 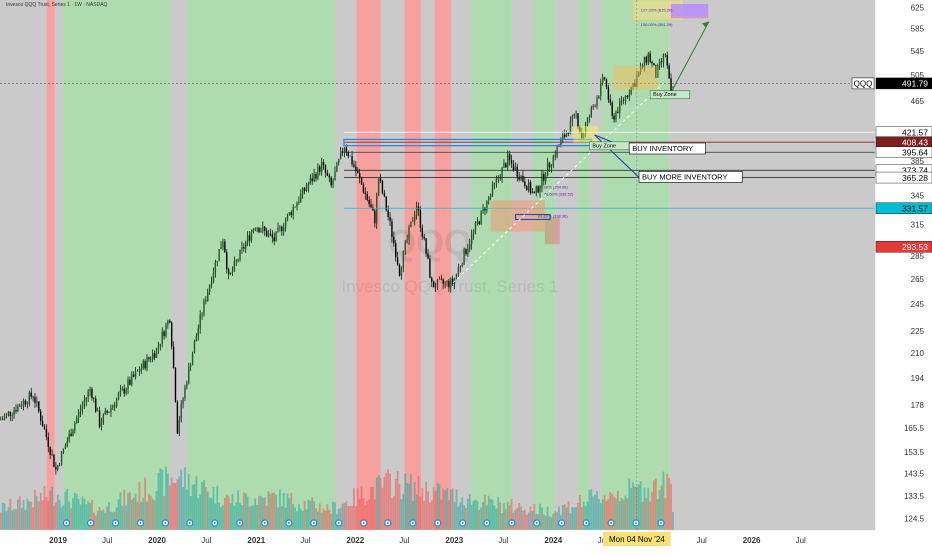 What do you see at coordinates (918, 8) in the screenshot?
I see `y-tick-label: 625` at bounding box center [918, 8].